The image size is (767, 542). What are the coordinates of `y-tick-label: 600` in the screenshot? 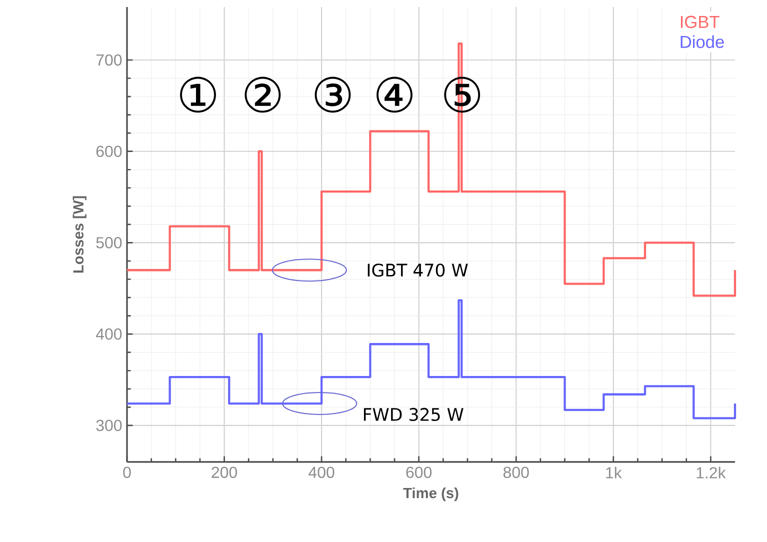 It's located at (109, 151).